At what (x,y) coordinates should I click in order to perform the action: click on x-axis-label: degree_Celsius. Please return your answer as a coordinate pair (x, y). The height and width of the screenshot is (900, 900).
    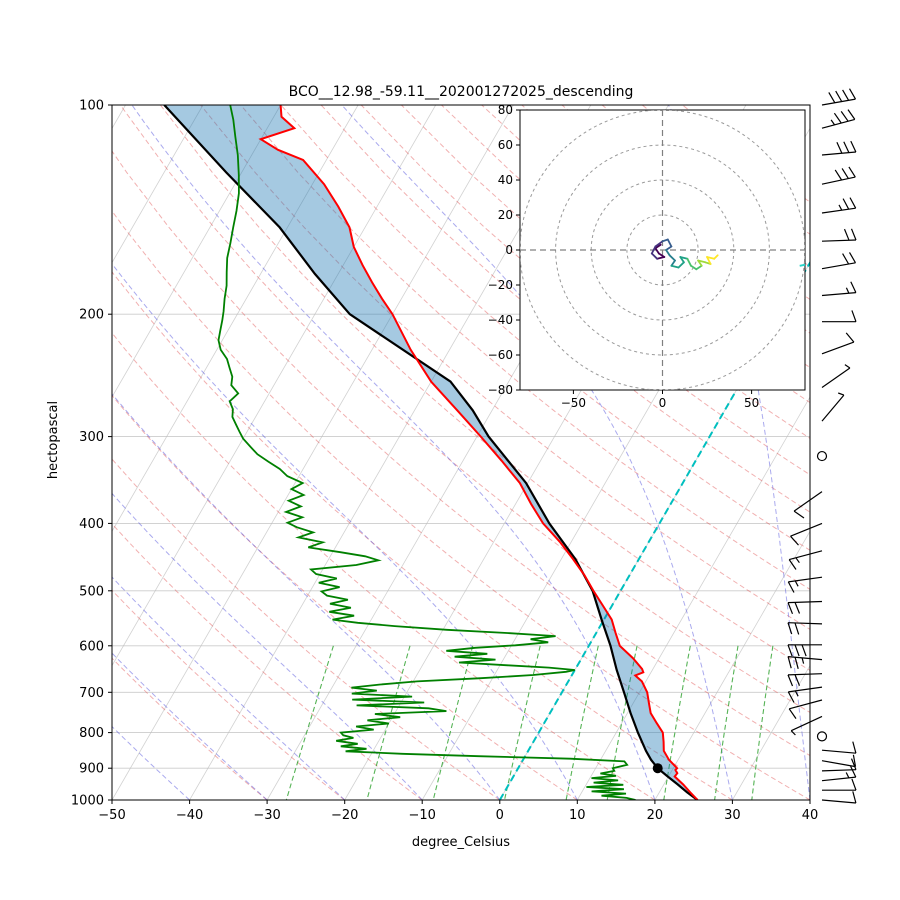
    Looking at the image, I should click on (461, 842).